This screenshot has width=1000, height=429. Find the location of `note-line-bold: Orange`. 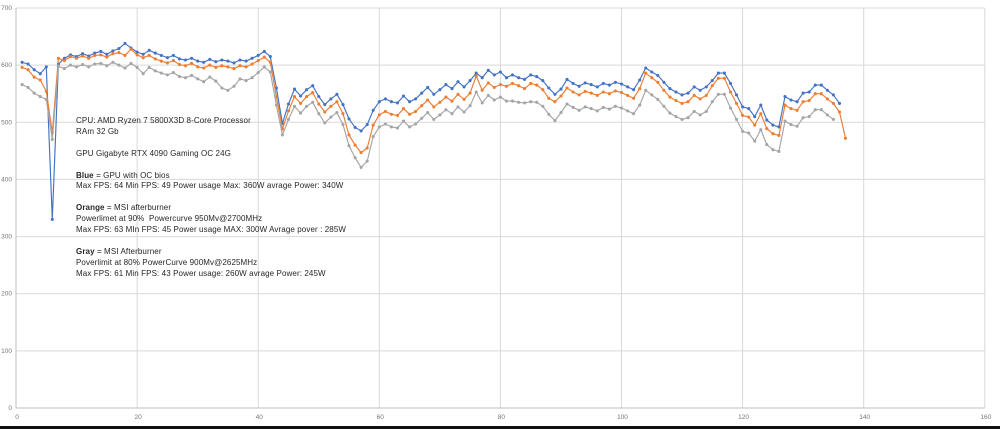

note-line-bold: Orange is located at coordinates (90, 208).